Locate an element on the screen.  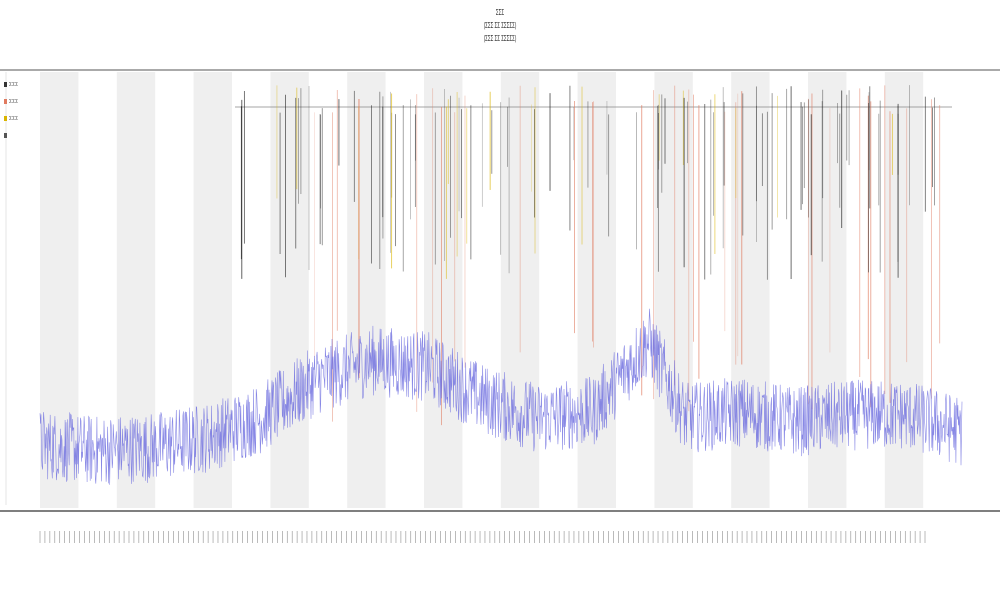
chart-subtitle-1: (ΣΣΣ ΣΣ ΣΣΣΣΣ) is located at coordinates (500, 25).